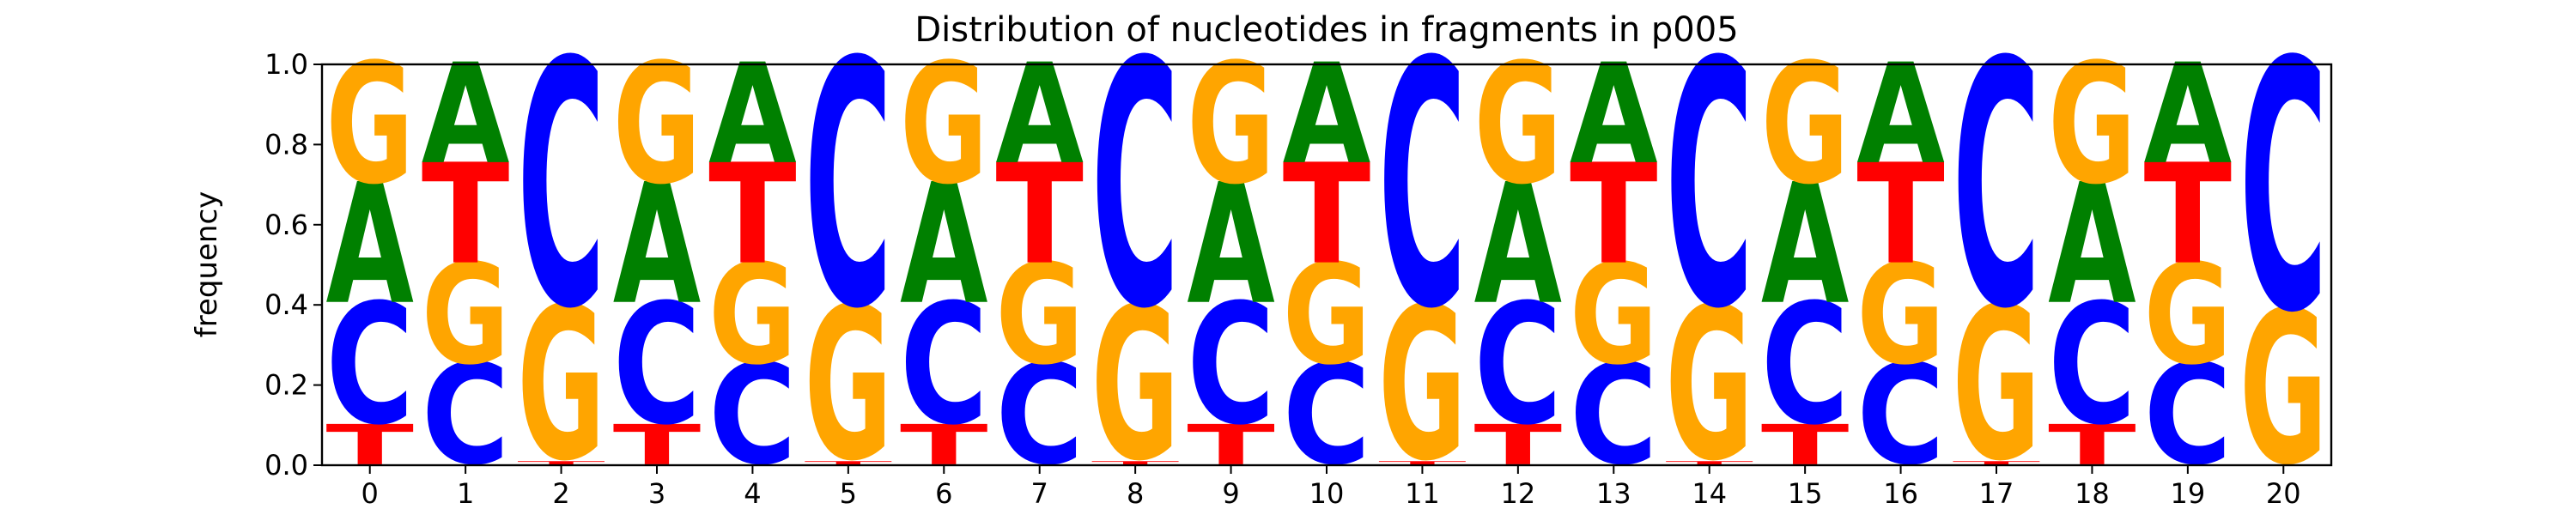 This screenshot has height=515, width=2576. Describe the element at coordinates (2092, 245) in the screenshot. I see `letter-A-pos-18: A` at that location.